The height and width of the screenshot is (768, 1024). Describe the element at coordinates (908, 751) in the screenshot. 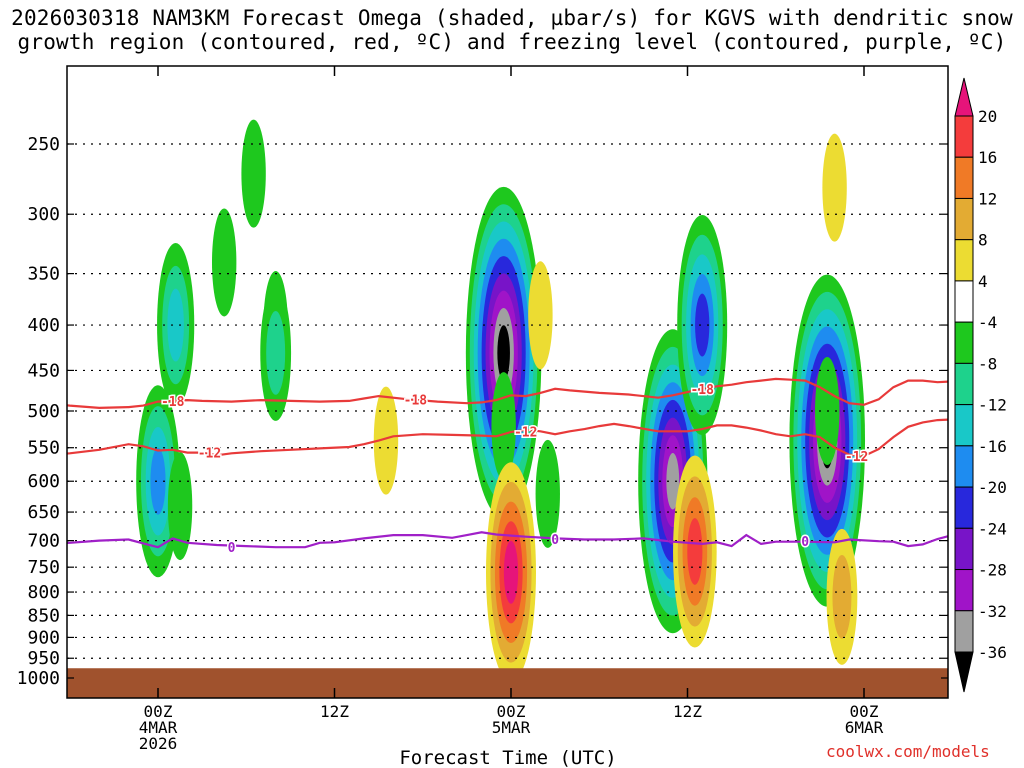

I see `credit-text: coolwx.com/models` at that location.